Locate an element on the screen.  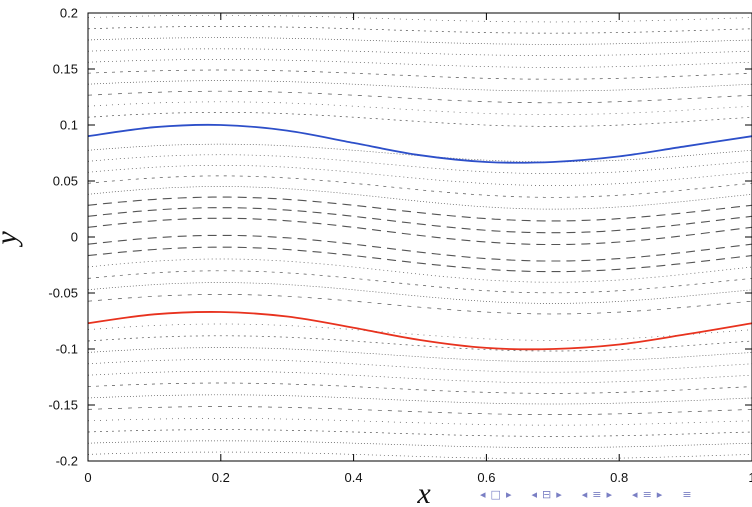
nav-subsection-icon: ⊟ is located at coordinates (547, 494).